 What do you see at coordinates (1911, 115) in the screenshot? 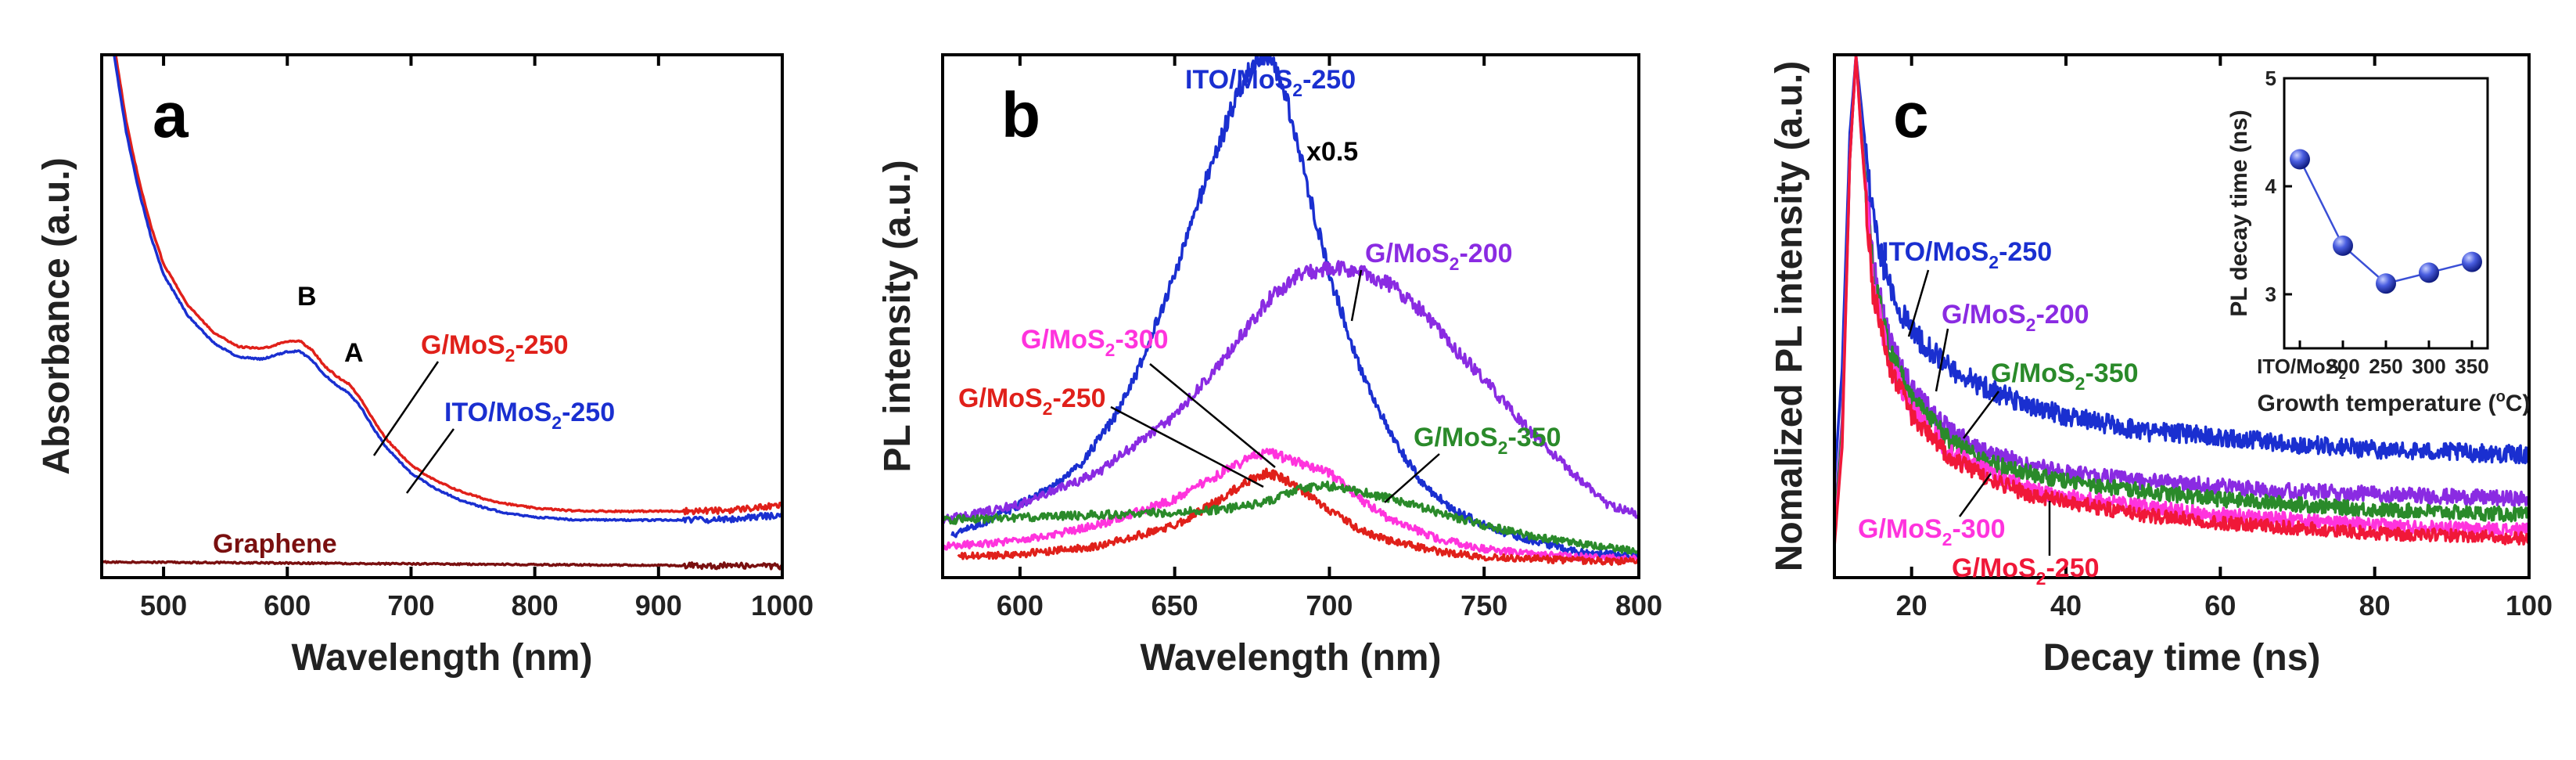
I see `panel-letter: c` at bounding box center [1911, 115].